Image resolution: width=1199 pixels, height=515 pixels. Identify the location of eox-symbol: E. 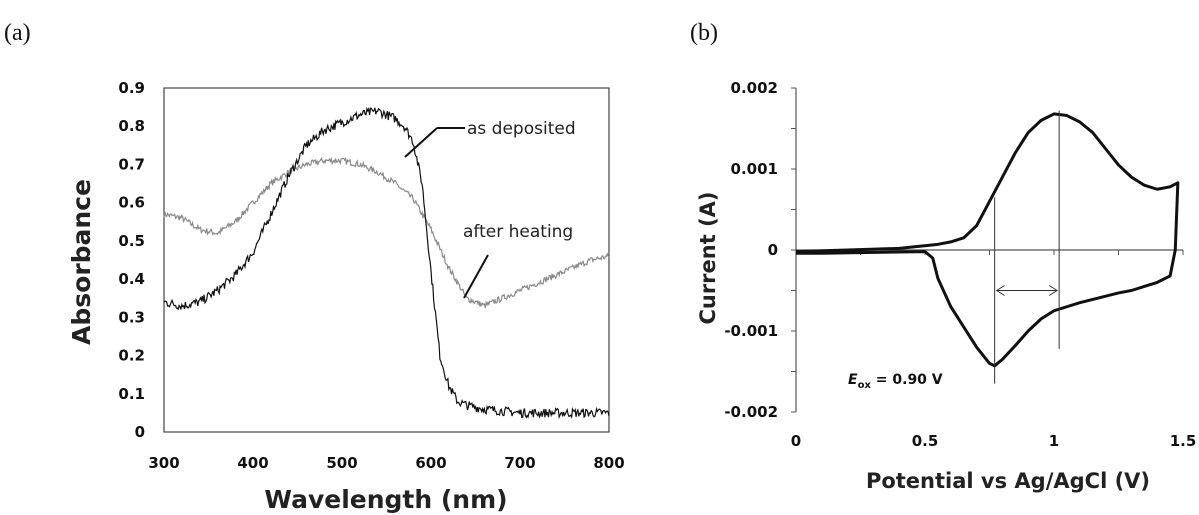
(853, 380).